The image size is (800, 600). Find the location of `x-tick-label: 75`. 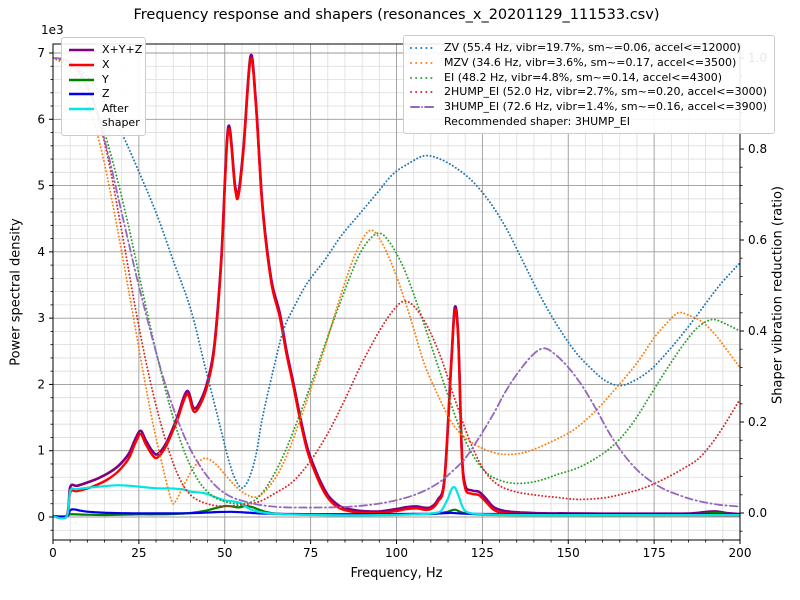

x-tick-label: 75 is located at coordinates (310, 553).